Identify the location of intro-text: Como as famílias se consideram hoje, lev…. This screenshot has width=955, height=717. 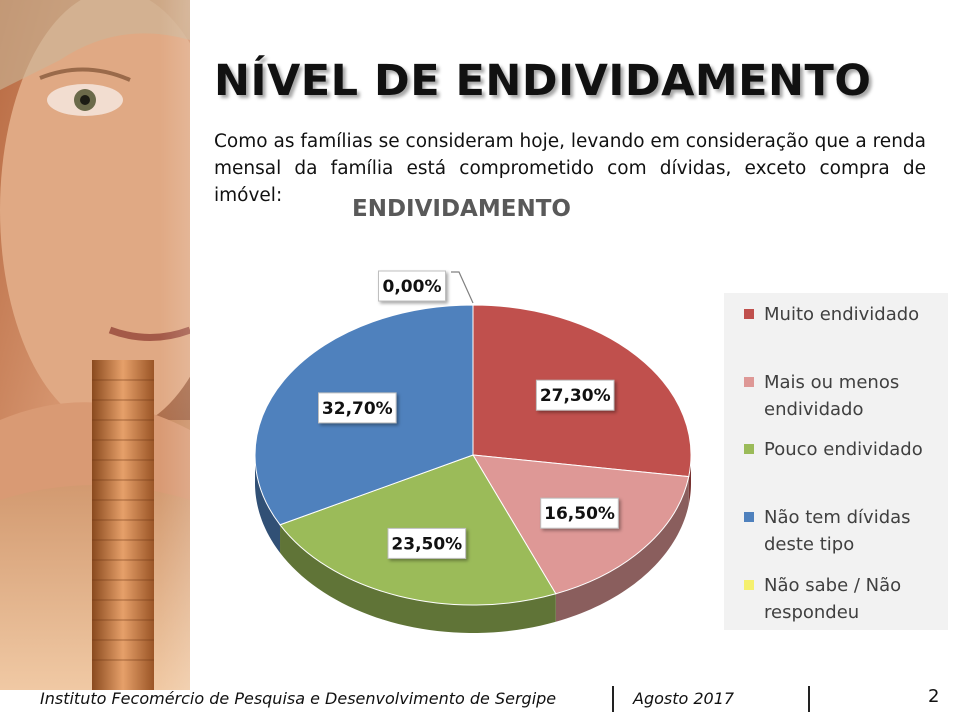
(570, 168).